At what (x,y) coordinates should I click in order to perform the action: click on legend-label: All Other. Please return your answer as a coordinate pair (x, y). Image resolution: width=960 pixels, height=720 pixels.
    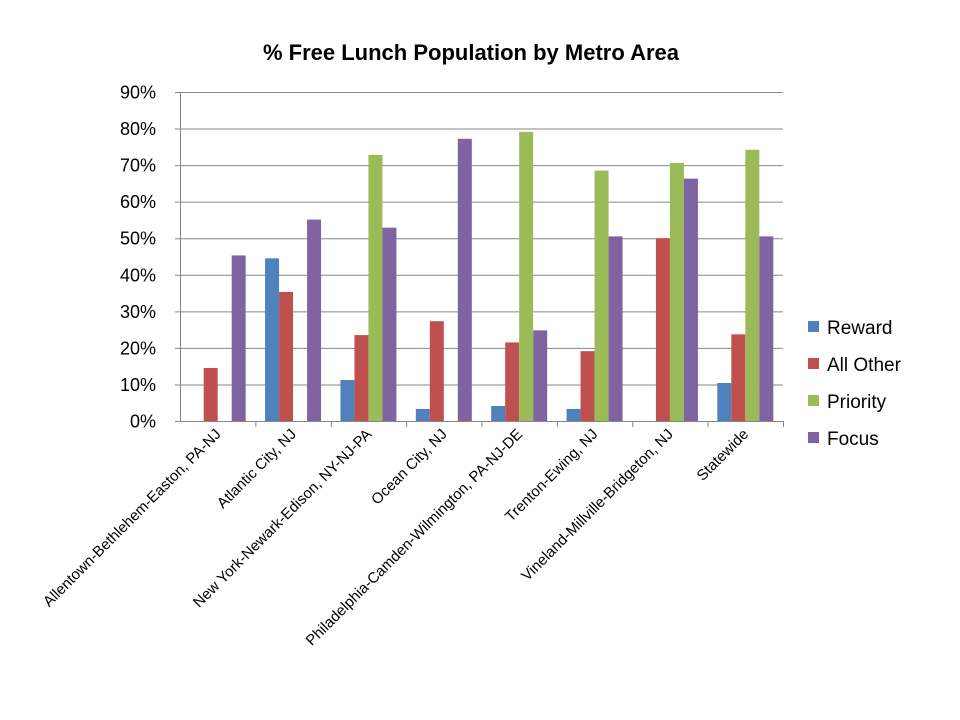
    Looking at the image, I should click on (864, 365).